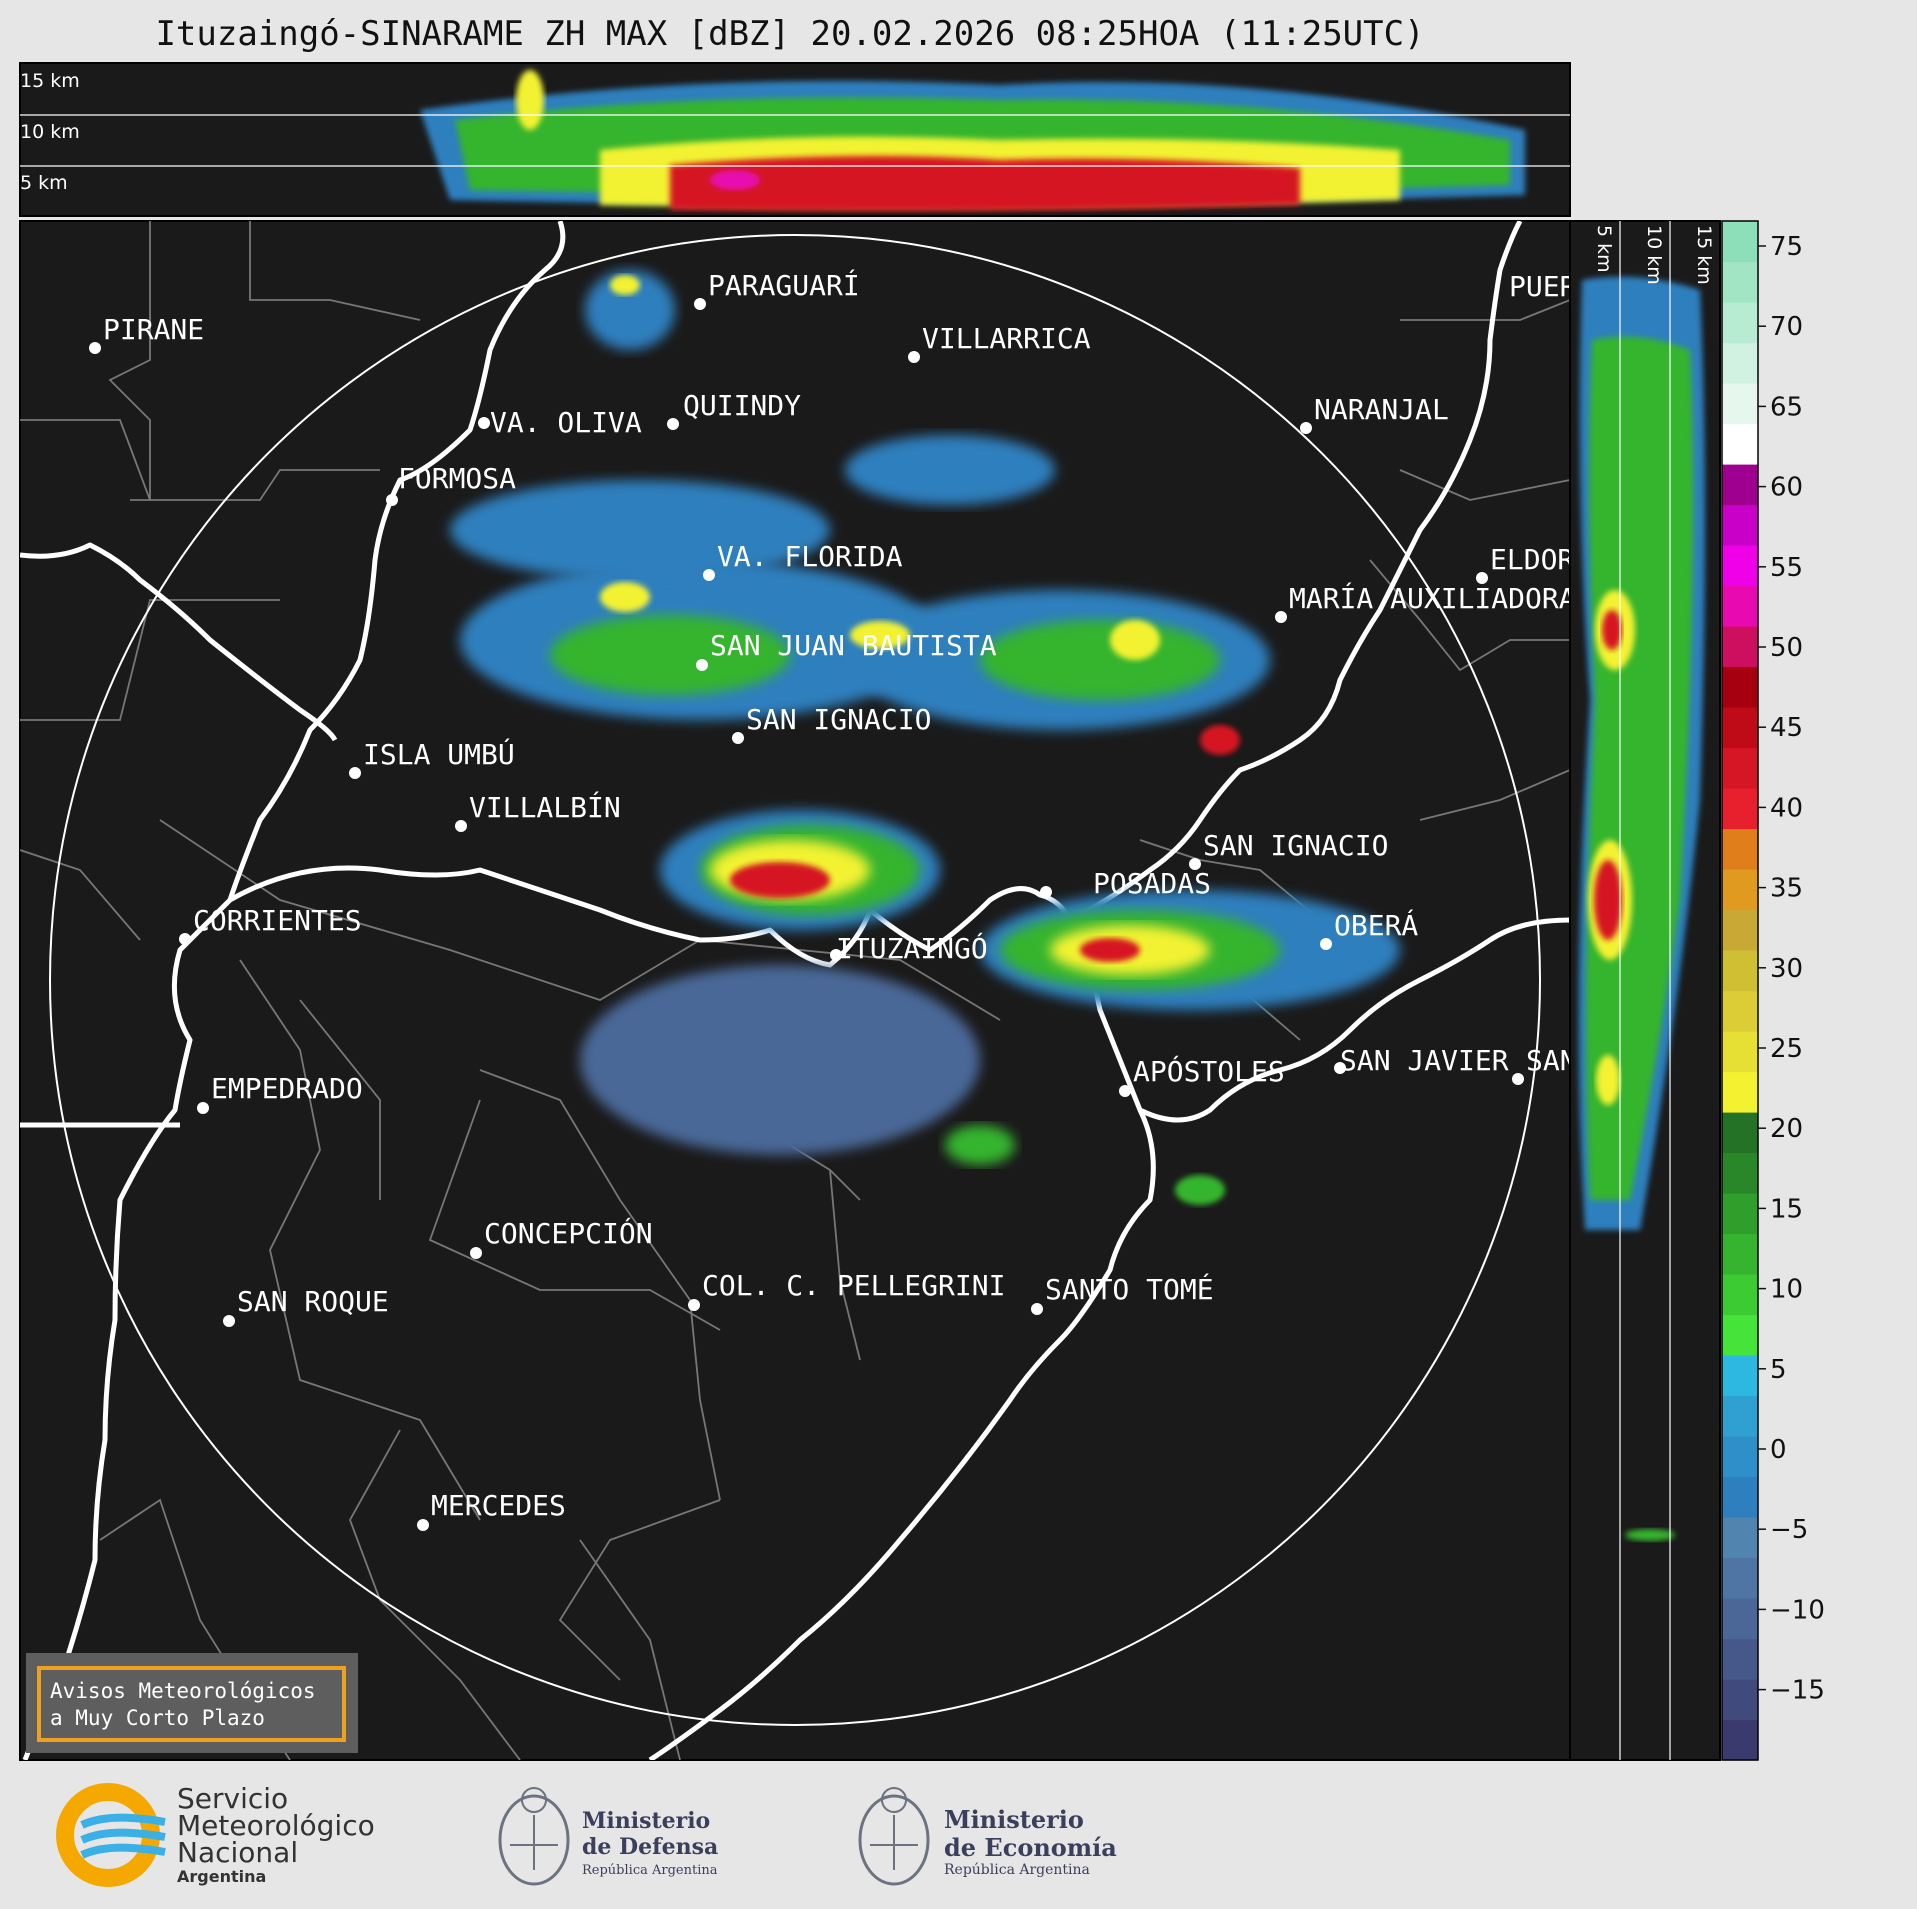 The width and height of the screenshot is (1917, 1909). Describe the element at coordinates (1551, 1060) in the screenshot. I see `city-label: SAN` at that location.